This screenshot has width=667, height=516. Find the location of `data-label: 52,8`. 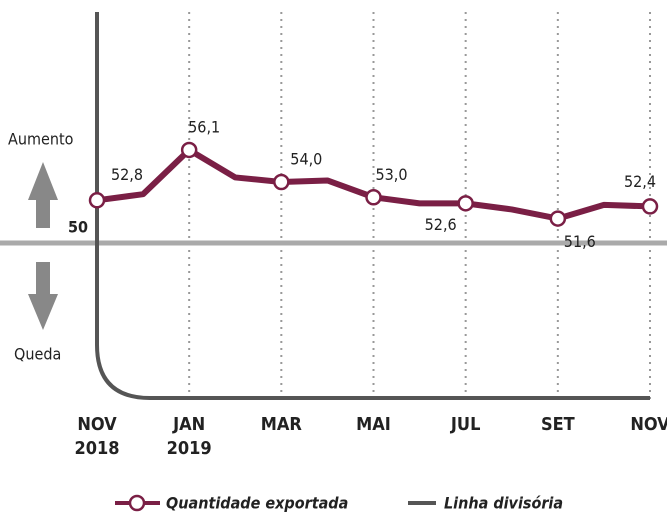

data-label: 52,8 is located at coordinates (127, 174).